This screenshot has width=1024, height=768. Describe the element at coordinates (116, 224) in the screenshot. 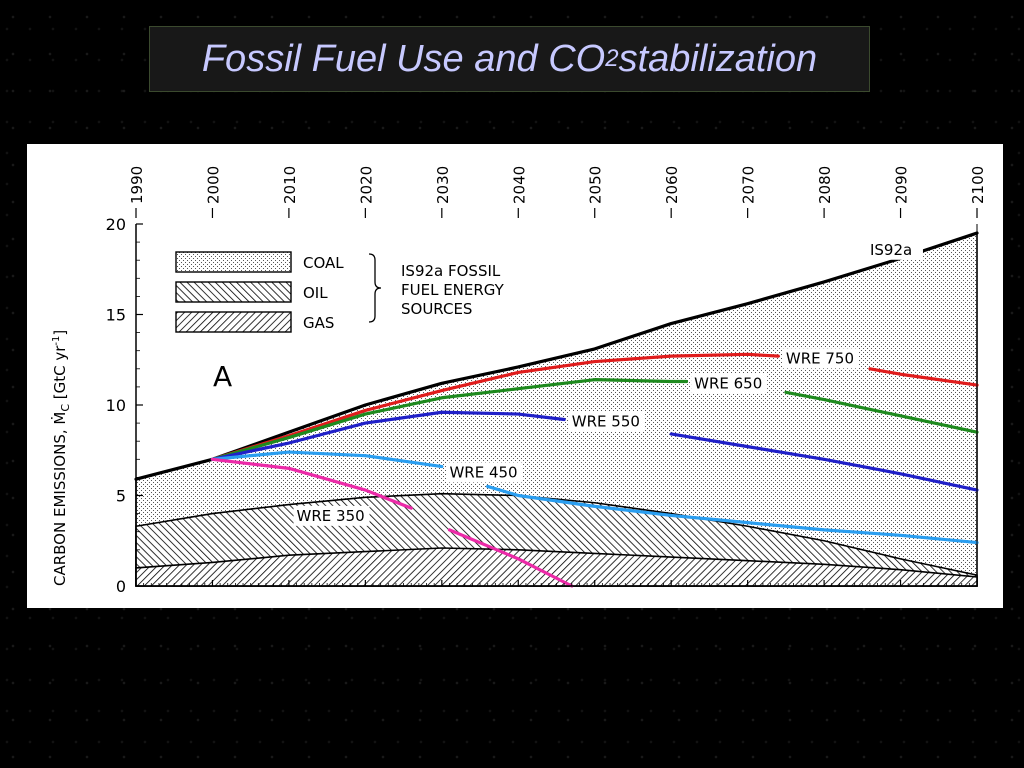

I see `y-tick-label-20: 20` at that location.